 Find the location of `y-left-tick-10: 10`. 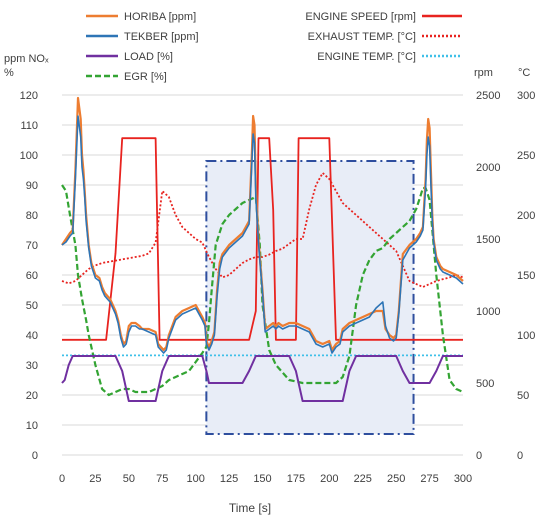

y-left-tick-10: 10 is located at coordinates (32, 426).